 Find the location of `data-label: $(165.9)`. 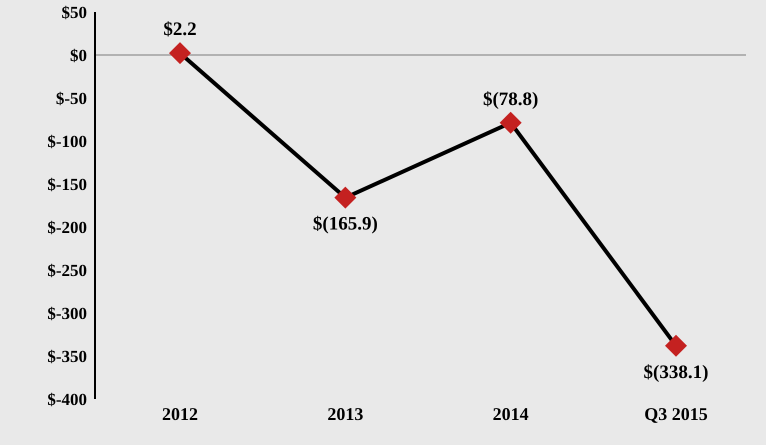

data-label: $(165.9) is located at coordinates (345, 224).